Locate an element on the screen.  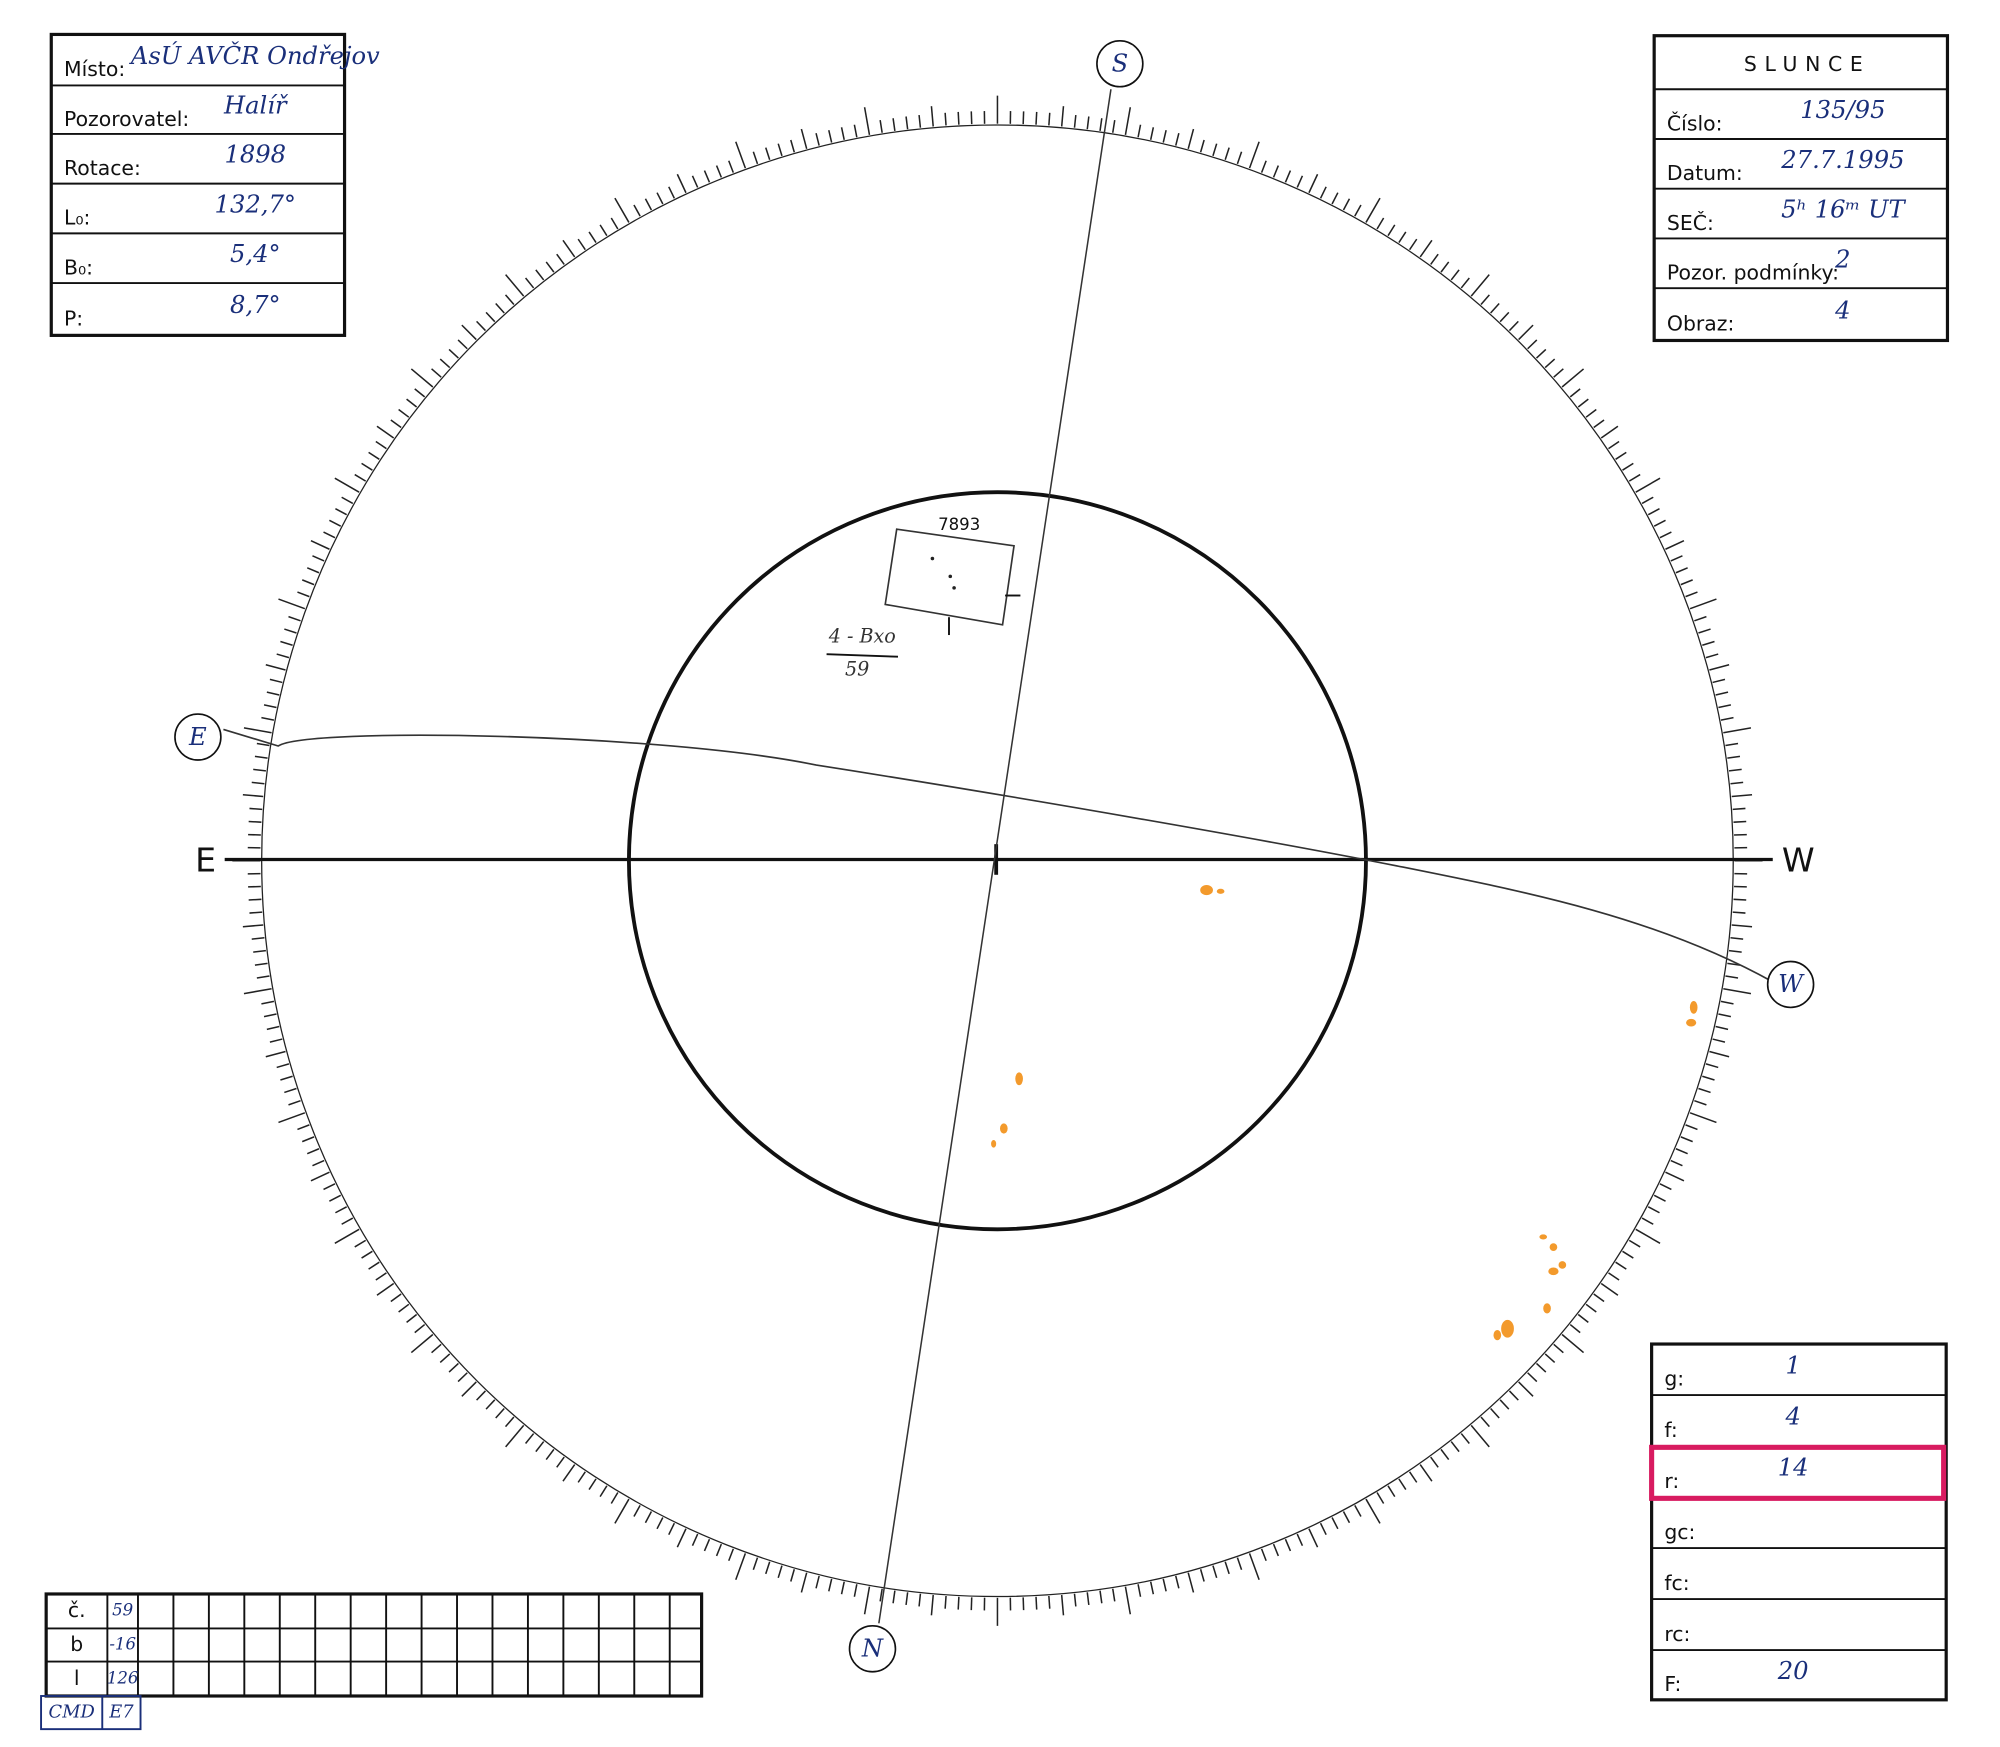
field-value: AsÚ AVČR Ondřejov is located at coordinates (254, 55).